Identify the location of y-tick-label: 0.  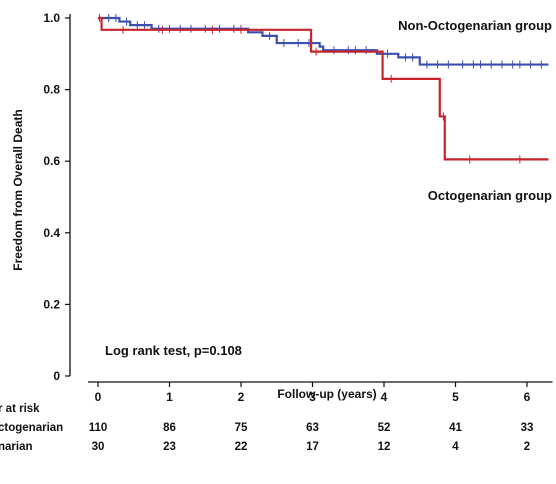
(56, 376).